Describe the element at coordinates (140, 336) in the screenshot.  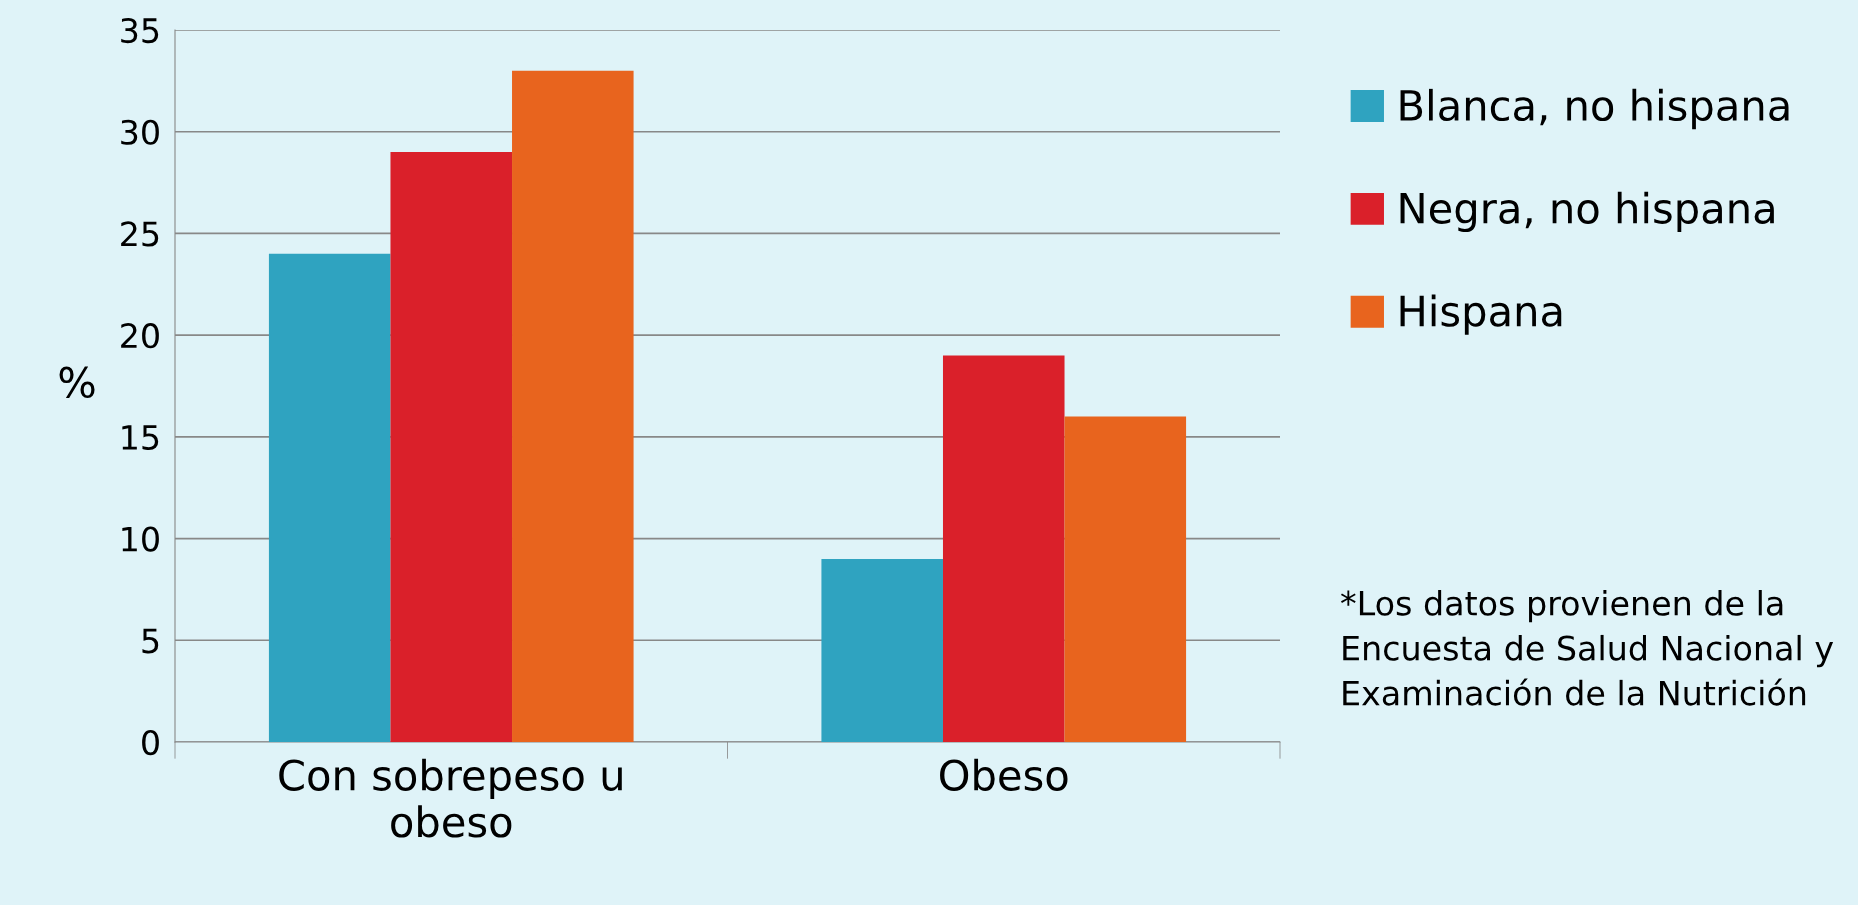
I see `y-tick-label: 20` at that location.